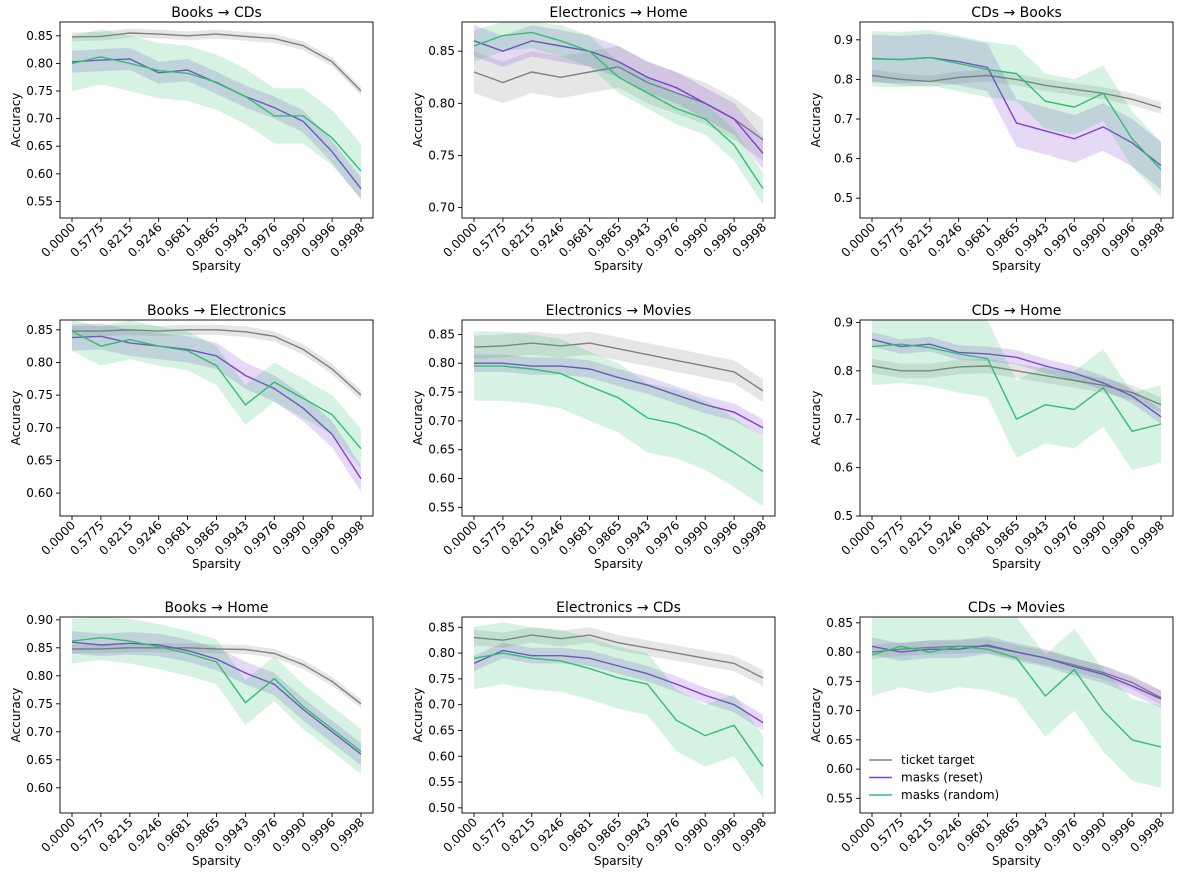 The image size is (1183, 875). I want to click on chart-title: Books → Electronics, so click(216, 311).